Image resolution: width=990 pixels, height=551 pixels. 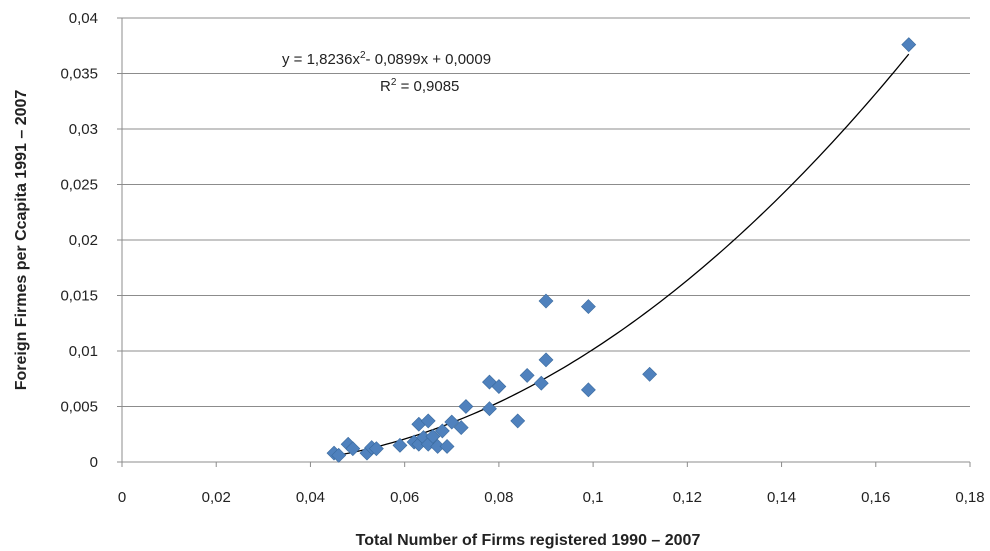 I want to click on y-tick-label: 0,01, so click(x=83, y=351).